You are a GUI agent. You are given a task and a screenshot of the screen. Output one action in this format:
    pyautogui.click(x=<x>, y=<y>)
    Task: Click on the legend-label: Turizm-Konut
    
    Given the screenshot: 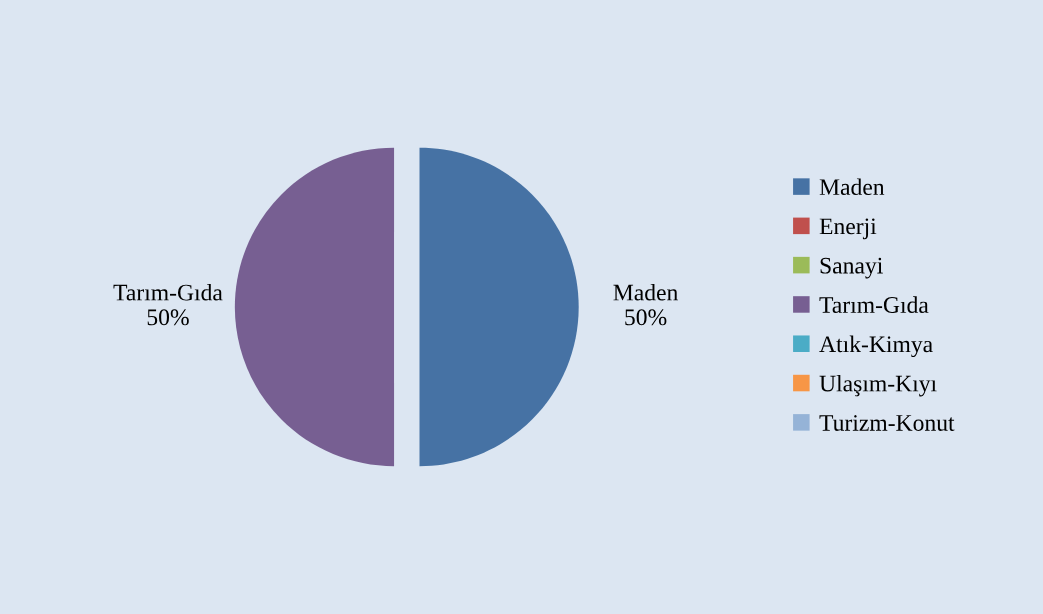 What is the action you would take?
    pyautogui.click(x=887, y=423)
    